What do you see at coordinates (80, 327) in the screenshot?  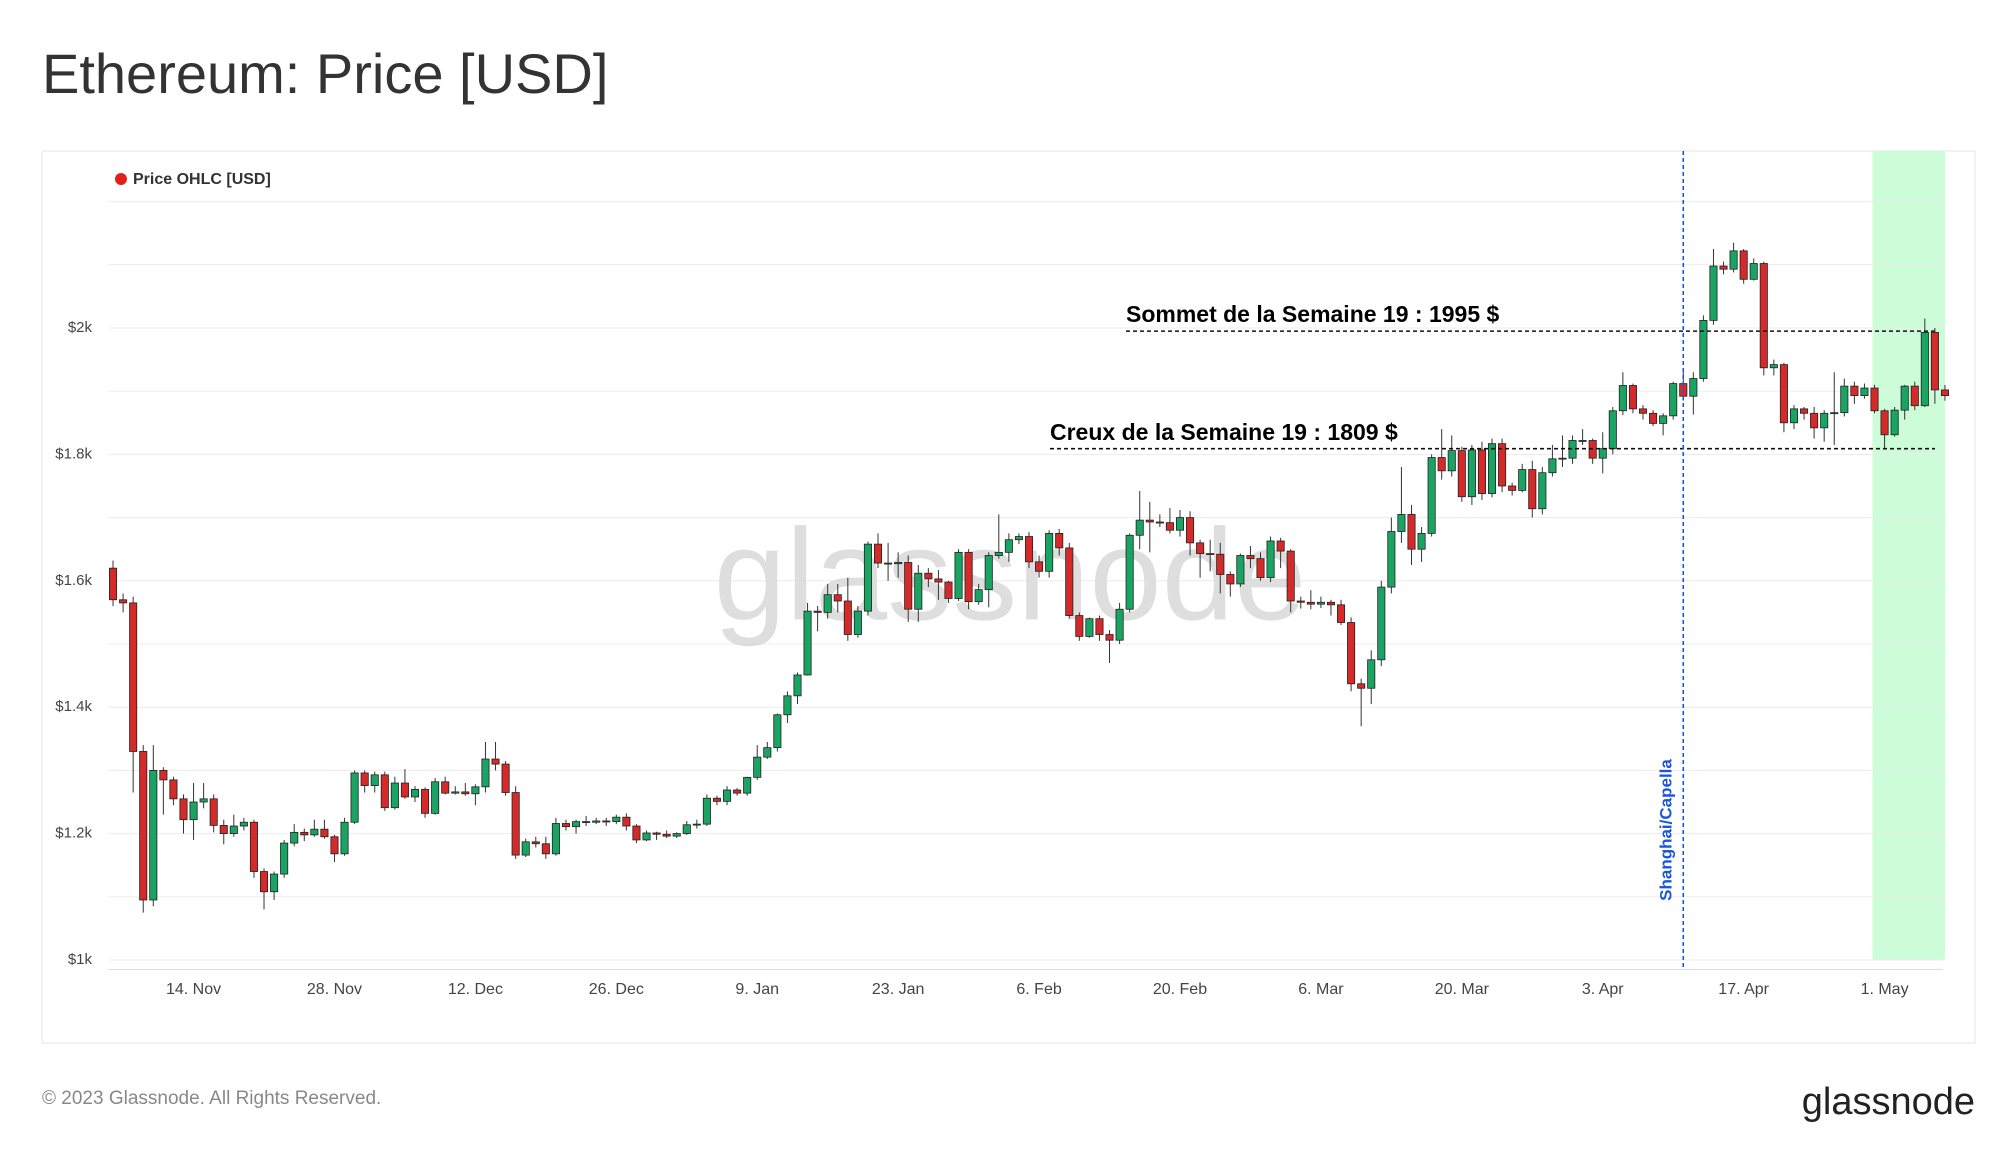 I see `y-tick-label: $2k` at bounding box center [80, 327].